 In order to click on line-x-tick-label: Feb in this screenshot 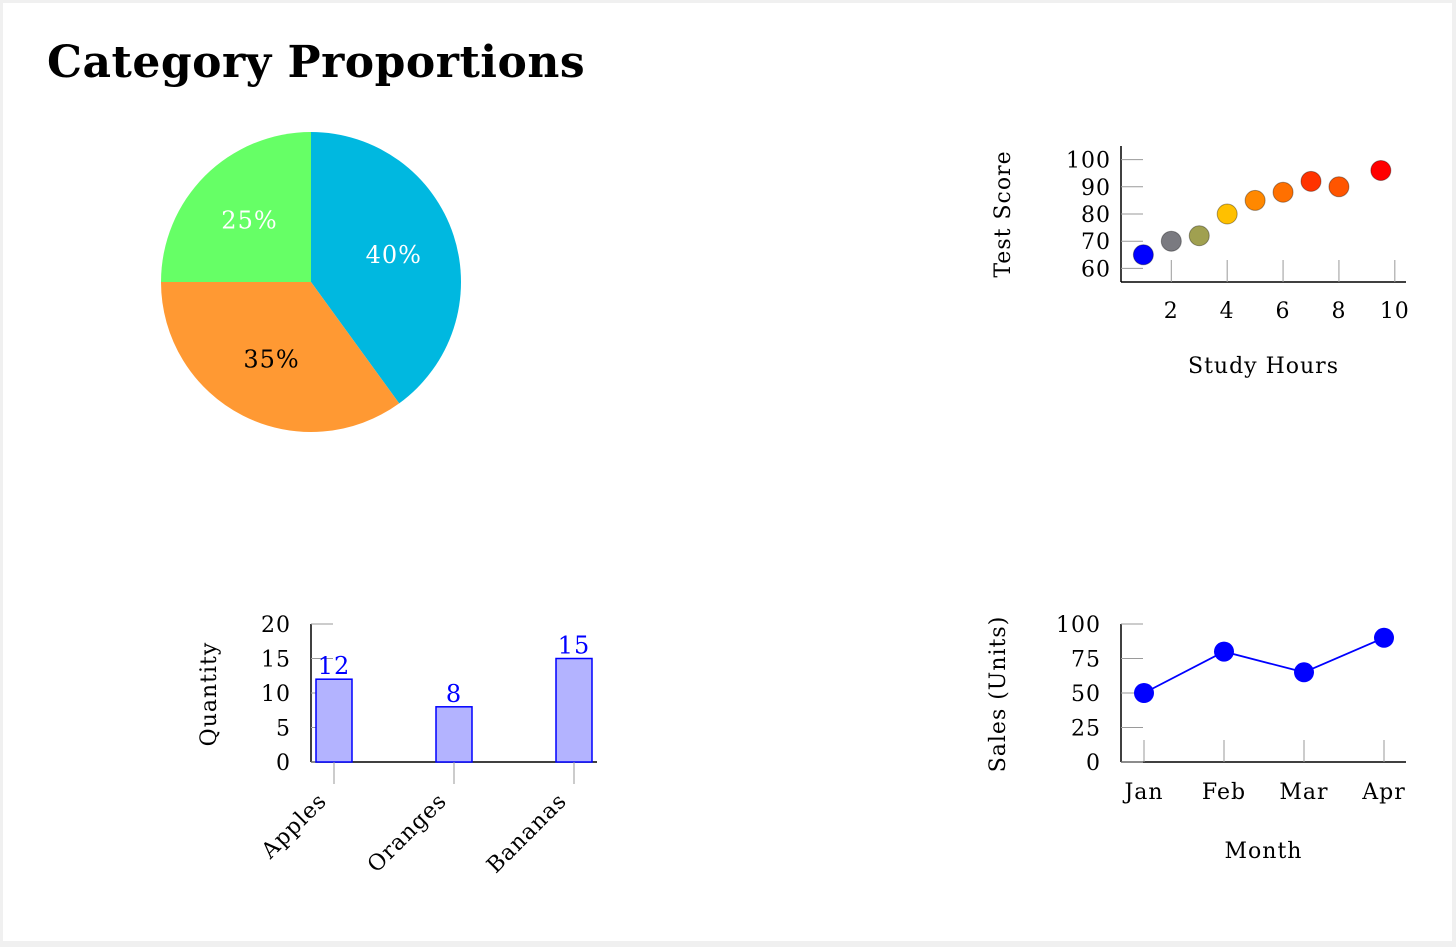, I will do `click(1224, 792)`.